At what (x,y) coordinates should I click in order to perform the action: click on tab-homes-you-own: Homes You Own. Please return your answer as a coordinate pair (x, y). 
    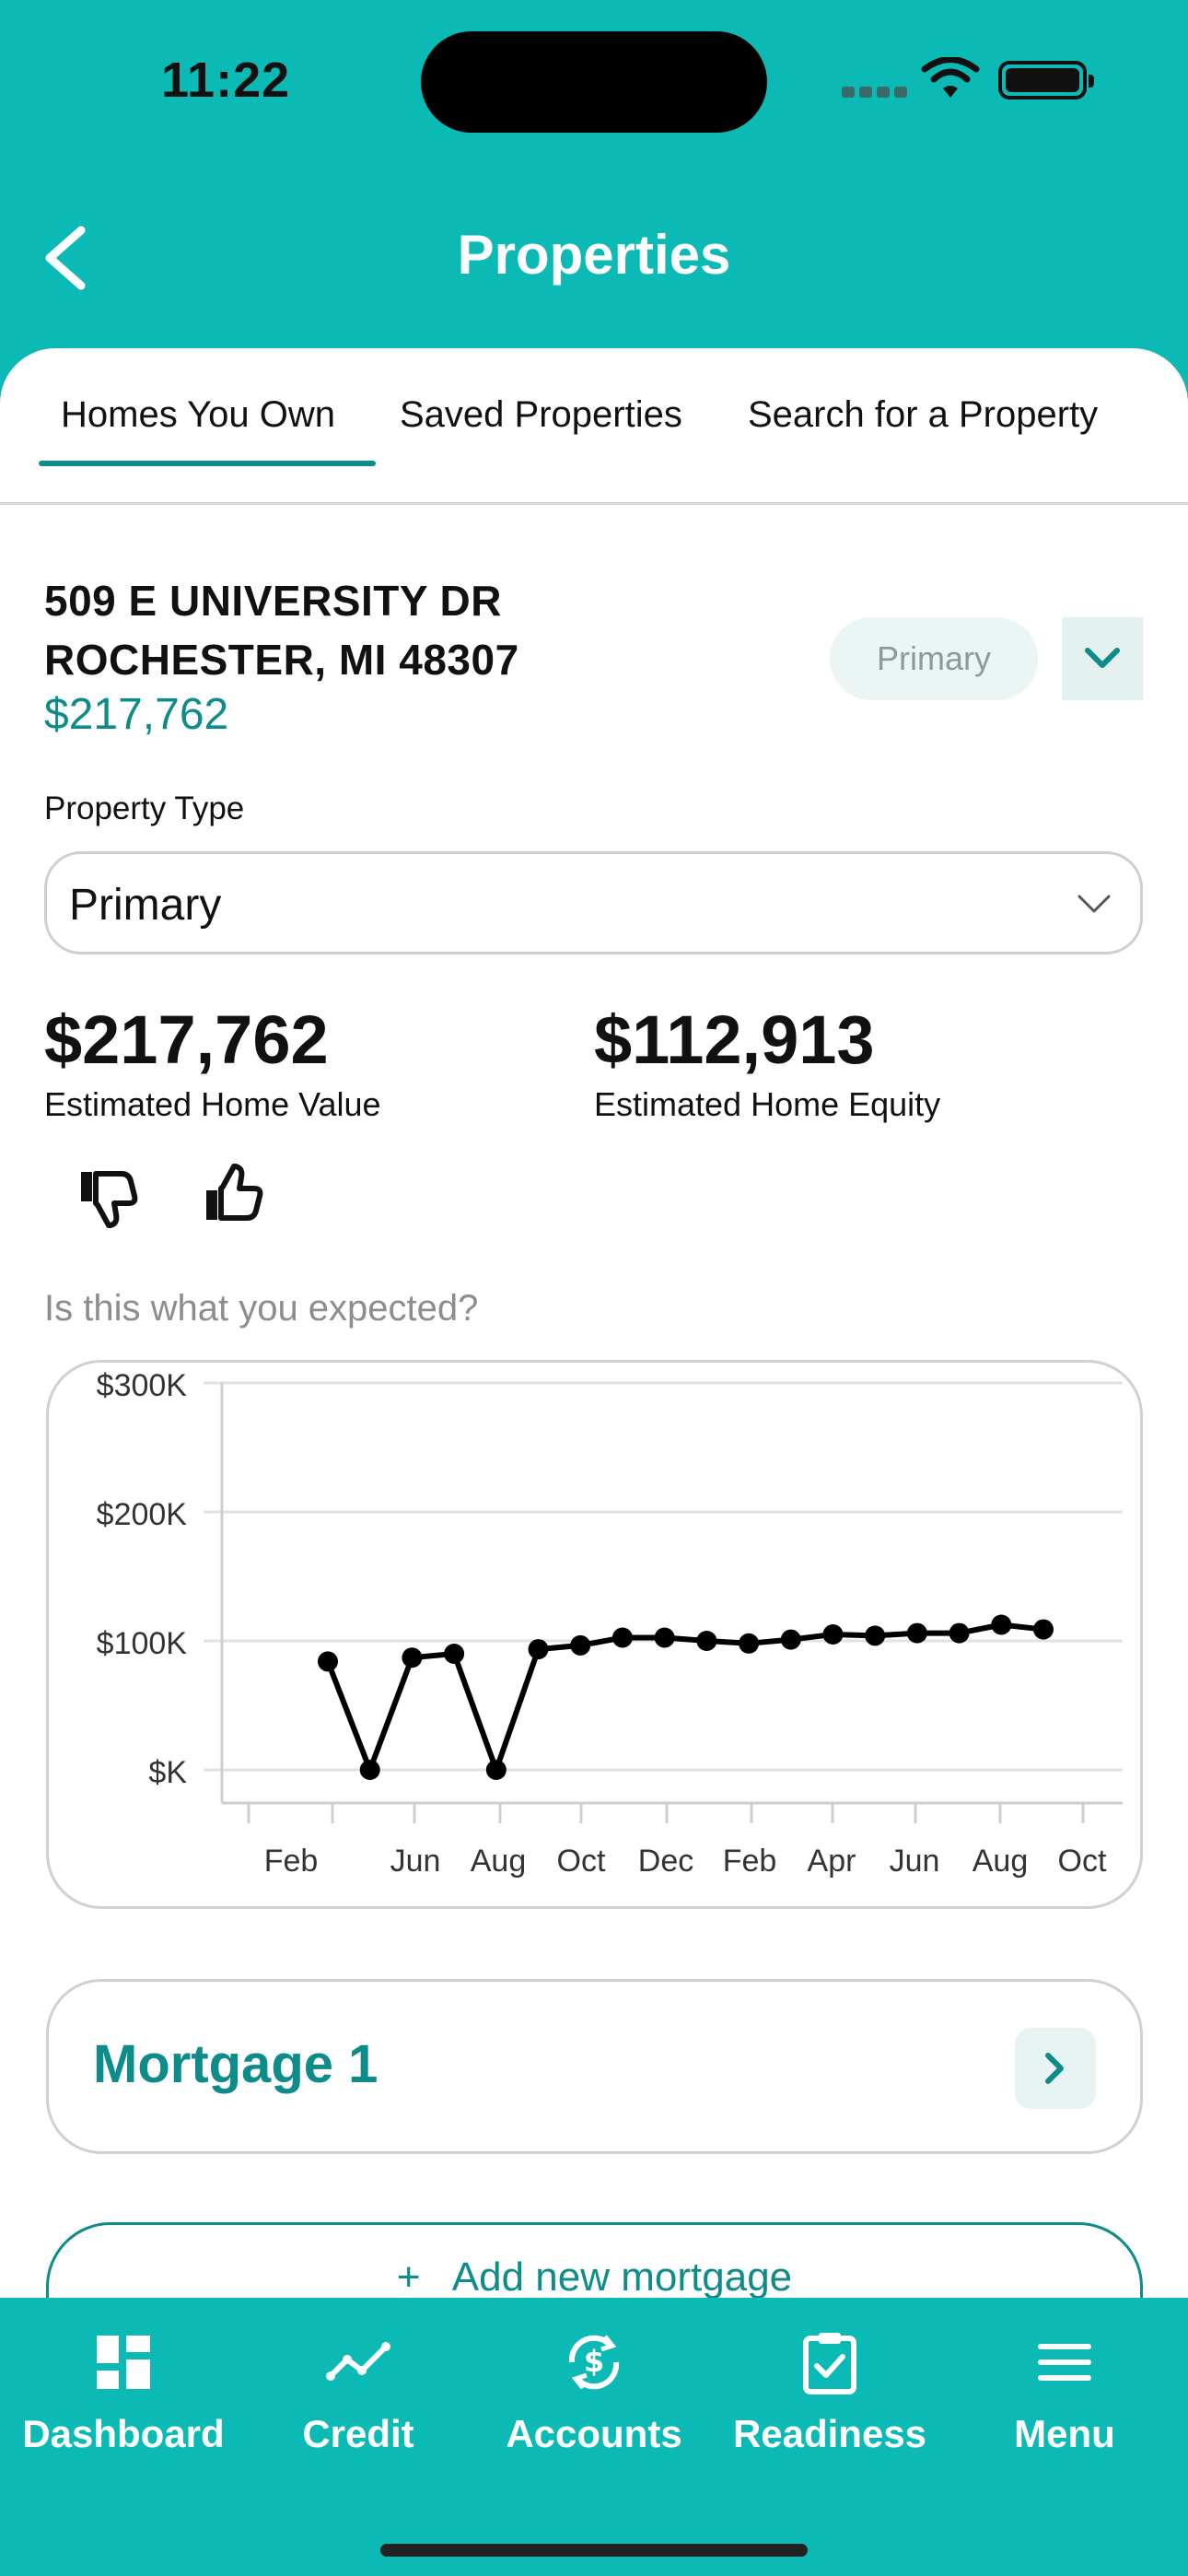
    Looking at the image, I should click on (198, 414).